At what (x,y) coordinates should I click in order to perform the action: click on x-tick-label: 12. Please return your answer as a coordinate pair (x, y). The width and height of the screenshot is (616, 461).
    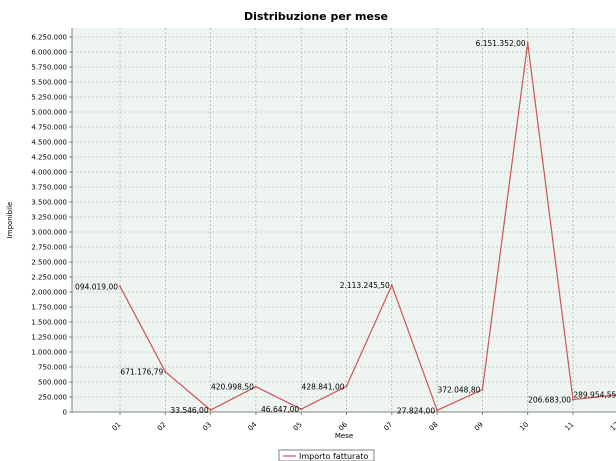
    Looking at the image, I should click on (612, 427).